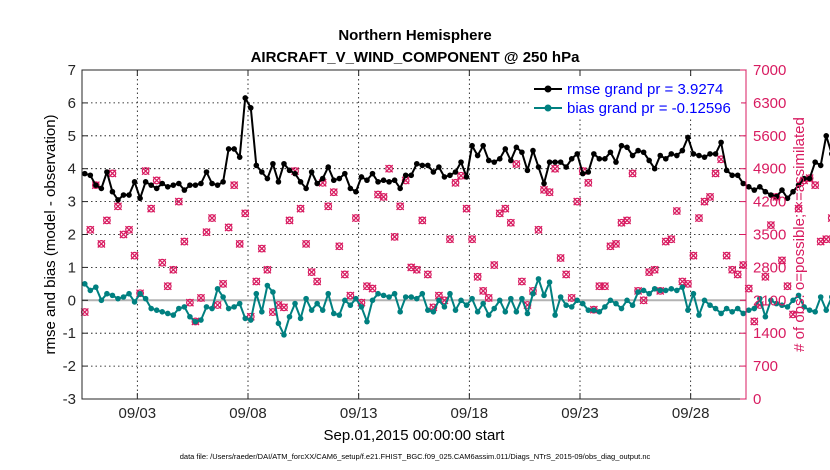  I want to click on y2-tick-label: 1400, so click(769, 333).